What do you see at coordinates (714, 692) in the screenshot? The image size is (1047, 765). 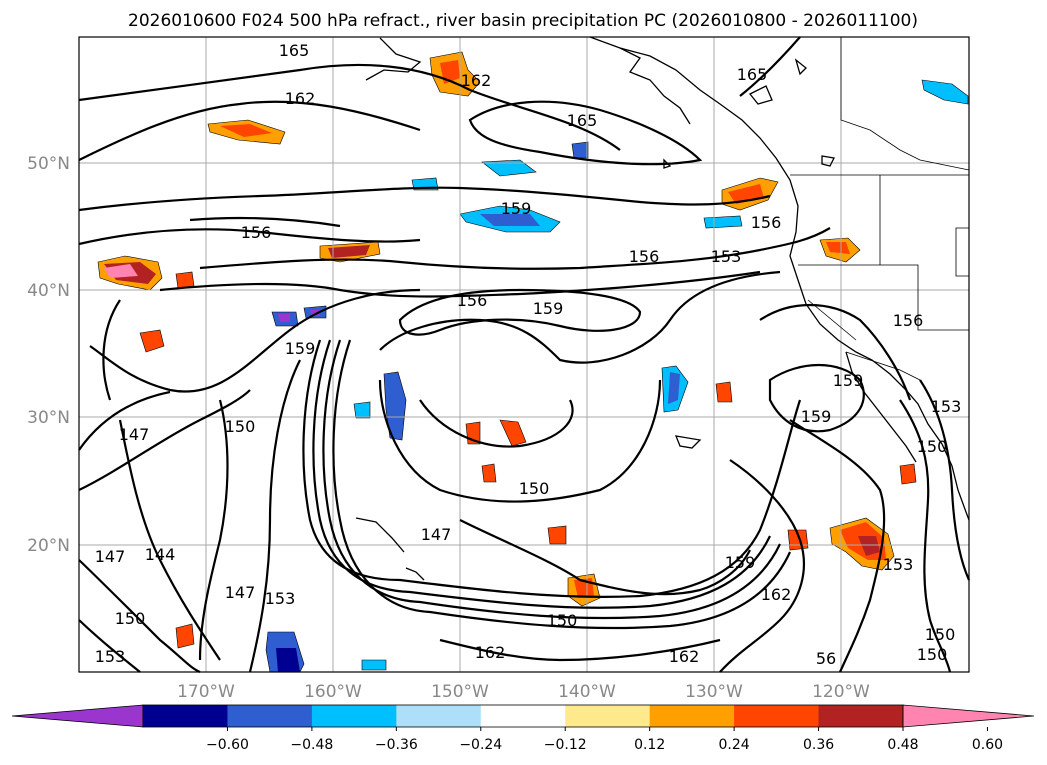 I see `lon-label: 130°W` at bounding box center [714, 692].